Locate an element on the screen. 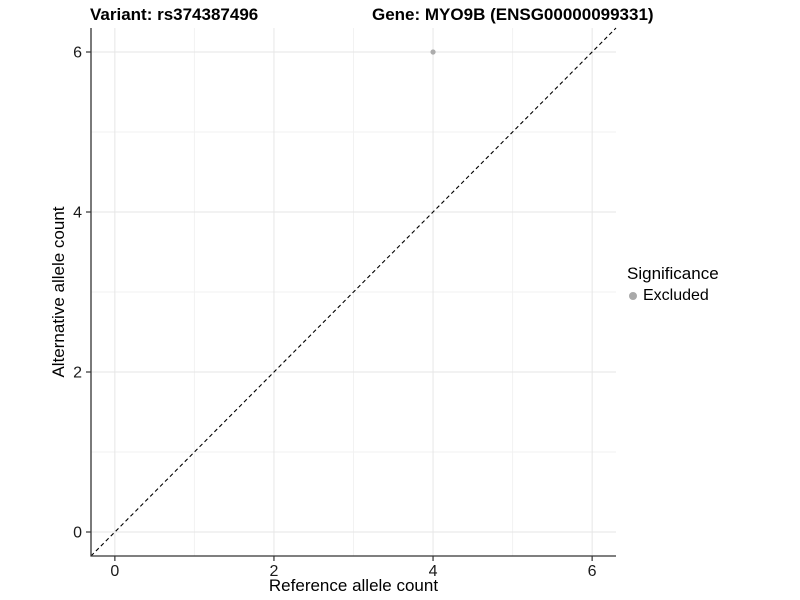  legend-title: Significance is located at coordinates (673, 273).